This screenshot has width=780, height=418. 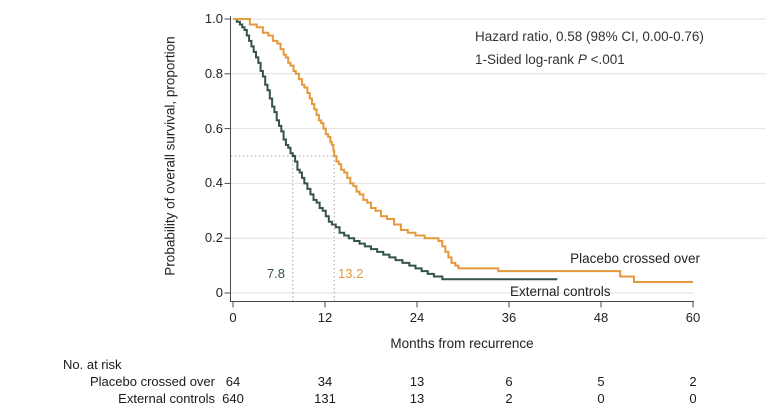 I want to click on median-label-placebo-crossed-over: 13.2, so click(x=351, y=273).